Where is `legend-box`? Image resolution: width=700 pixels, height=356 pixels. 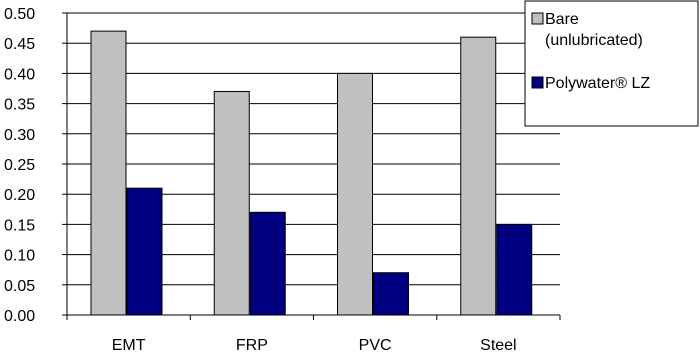 legend-box is located at coordinates (611, 63).